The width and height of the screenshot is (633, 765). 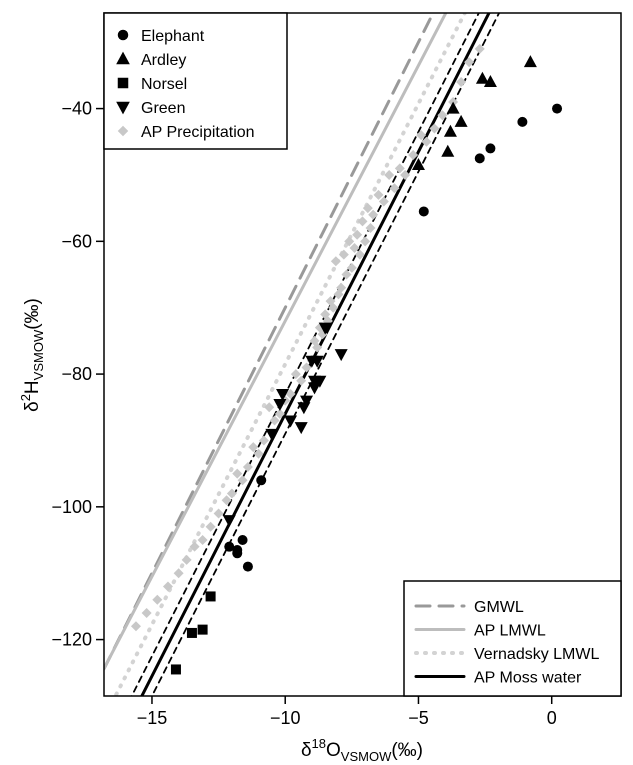 I want to click on x-tick-label: −15, so click(x=152, y=718).